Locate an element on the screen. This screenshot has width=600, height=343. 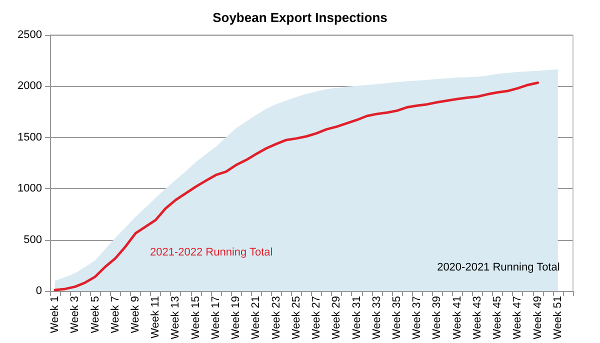
y-tick-label: 500 is located at coordinates (33, 240).